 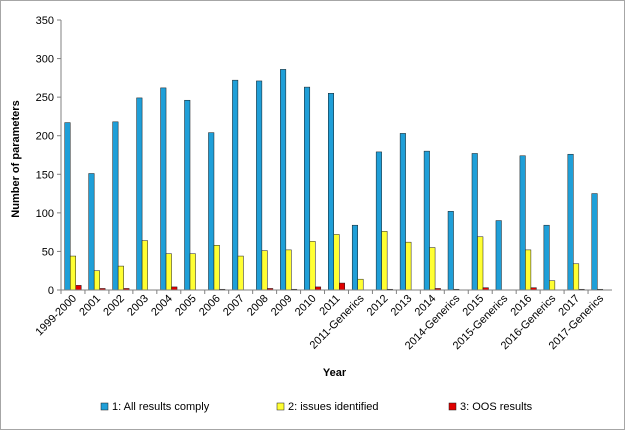 What do you see at coordinates (120, 278) in the screenshot?
I see `bar-2-2002` at bounding box center [120, 278].